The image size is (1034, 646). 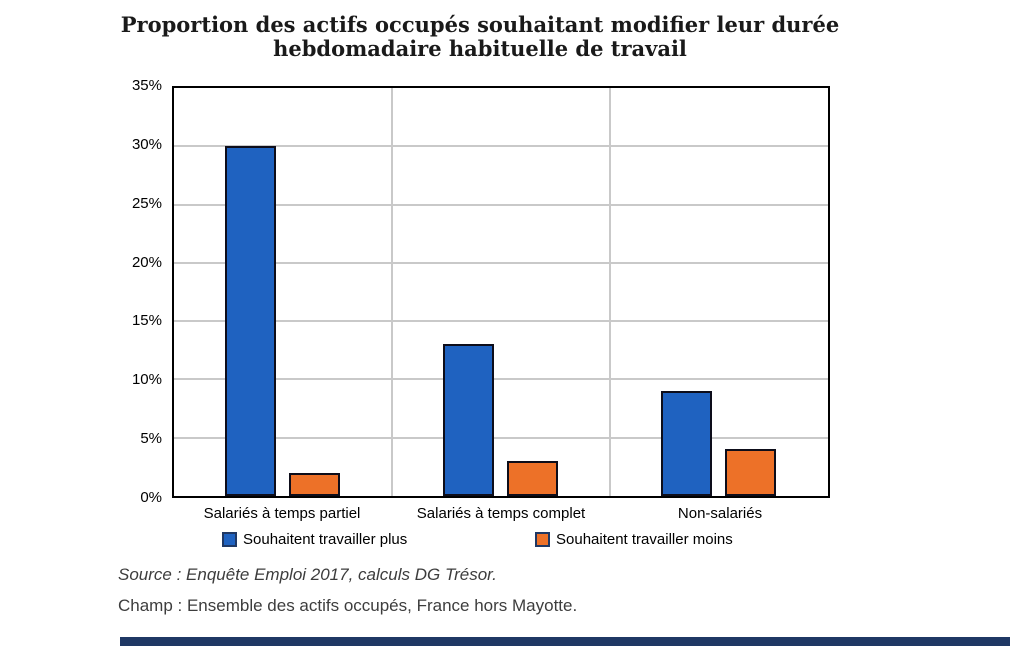 I want to click on y-tick-label: 0%, so click(x=151, y=497).